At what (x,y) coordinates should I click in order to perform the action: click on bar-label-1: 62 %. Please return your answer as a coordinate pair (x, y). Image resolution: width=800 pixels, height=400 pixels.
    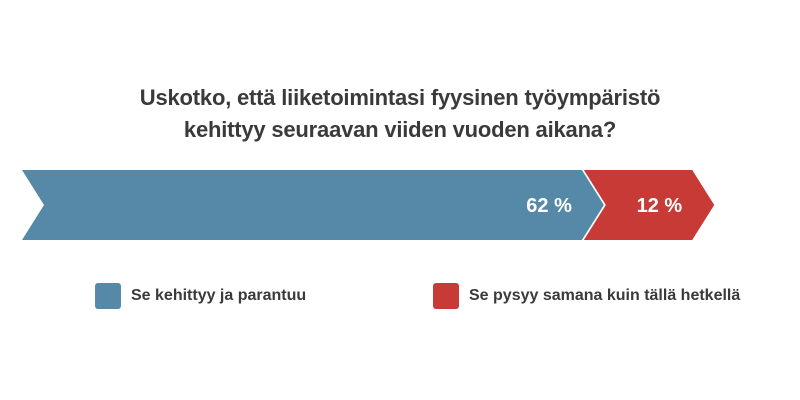
    Looking at the image, I should click on (549, 206).